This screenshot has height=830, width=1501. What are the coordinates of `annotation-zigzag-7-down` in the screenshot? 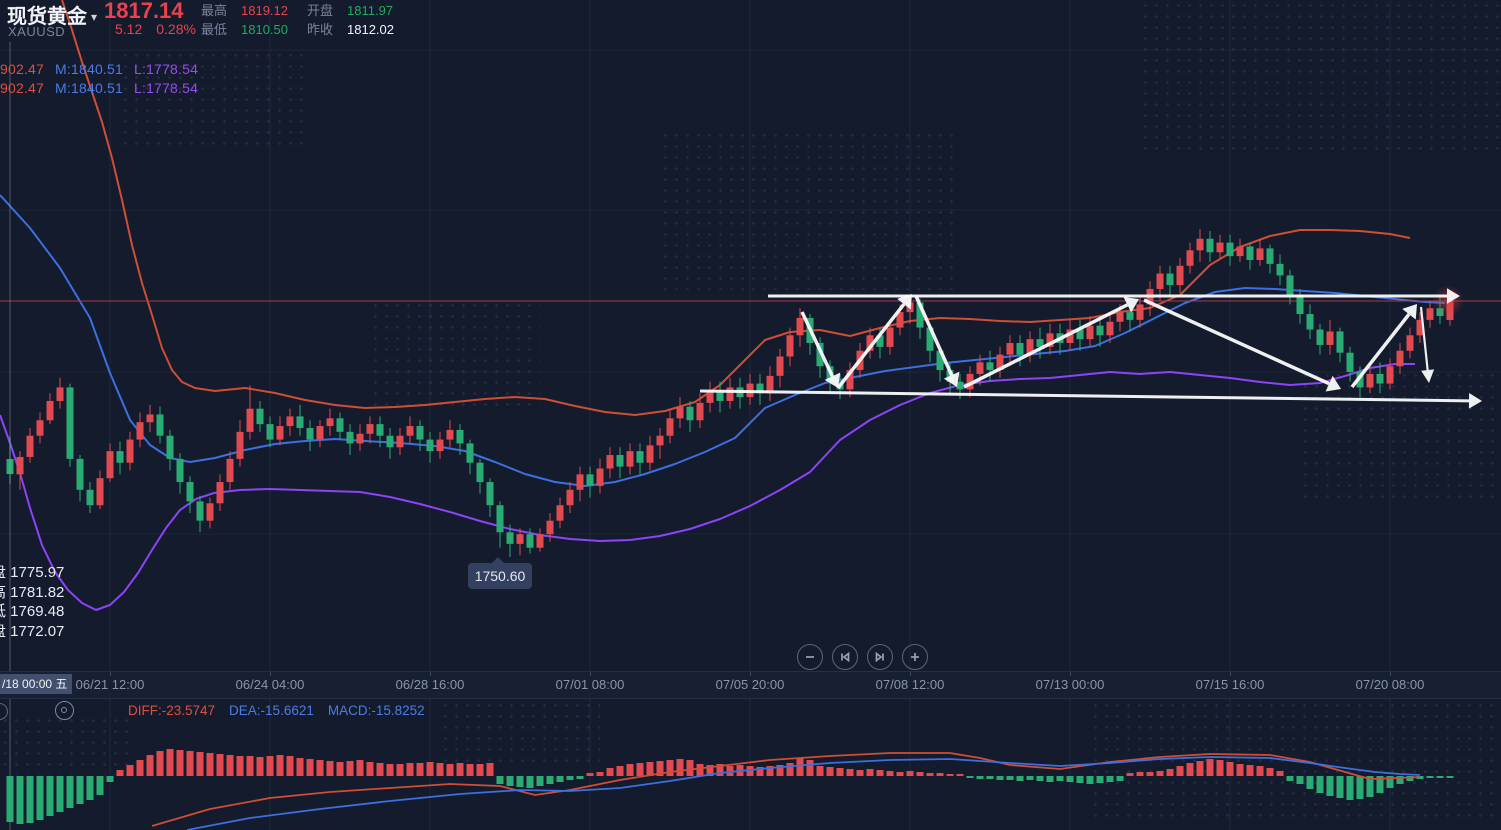 It's located at (1427, 344).